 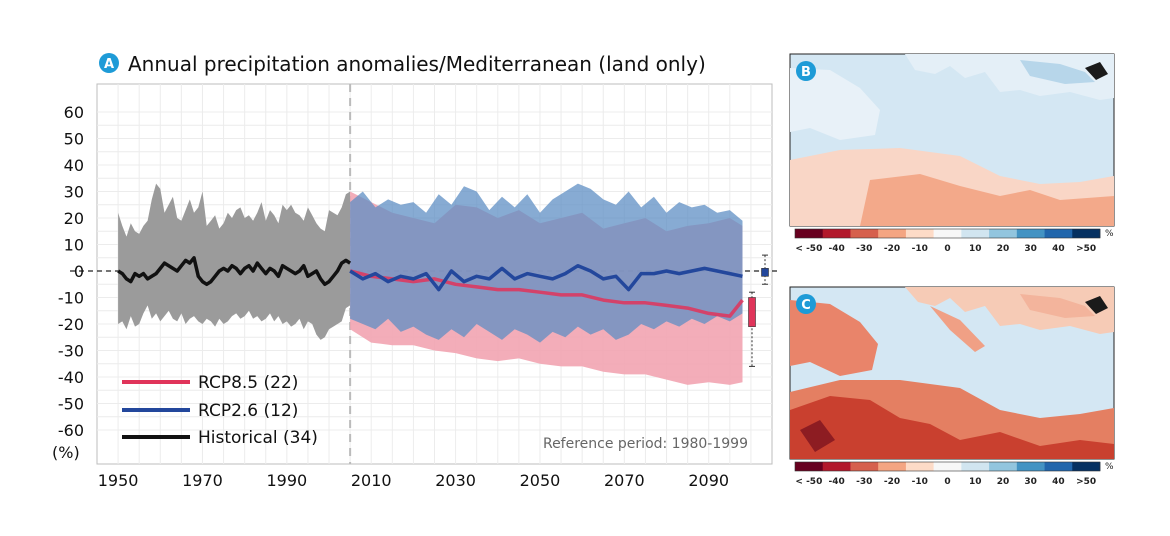 I want to click on band-rcp26, so click(x=546, y=263).